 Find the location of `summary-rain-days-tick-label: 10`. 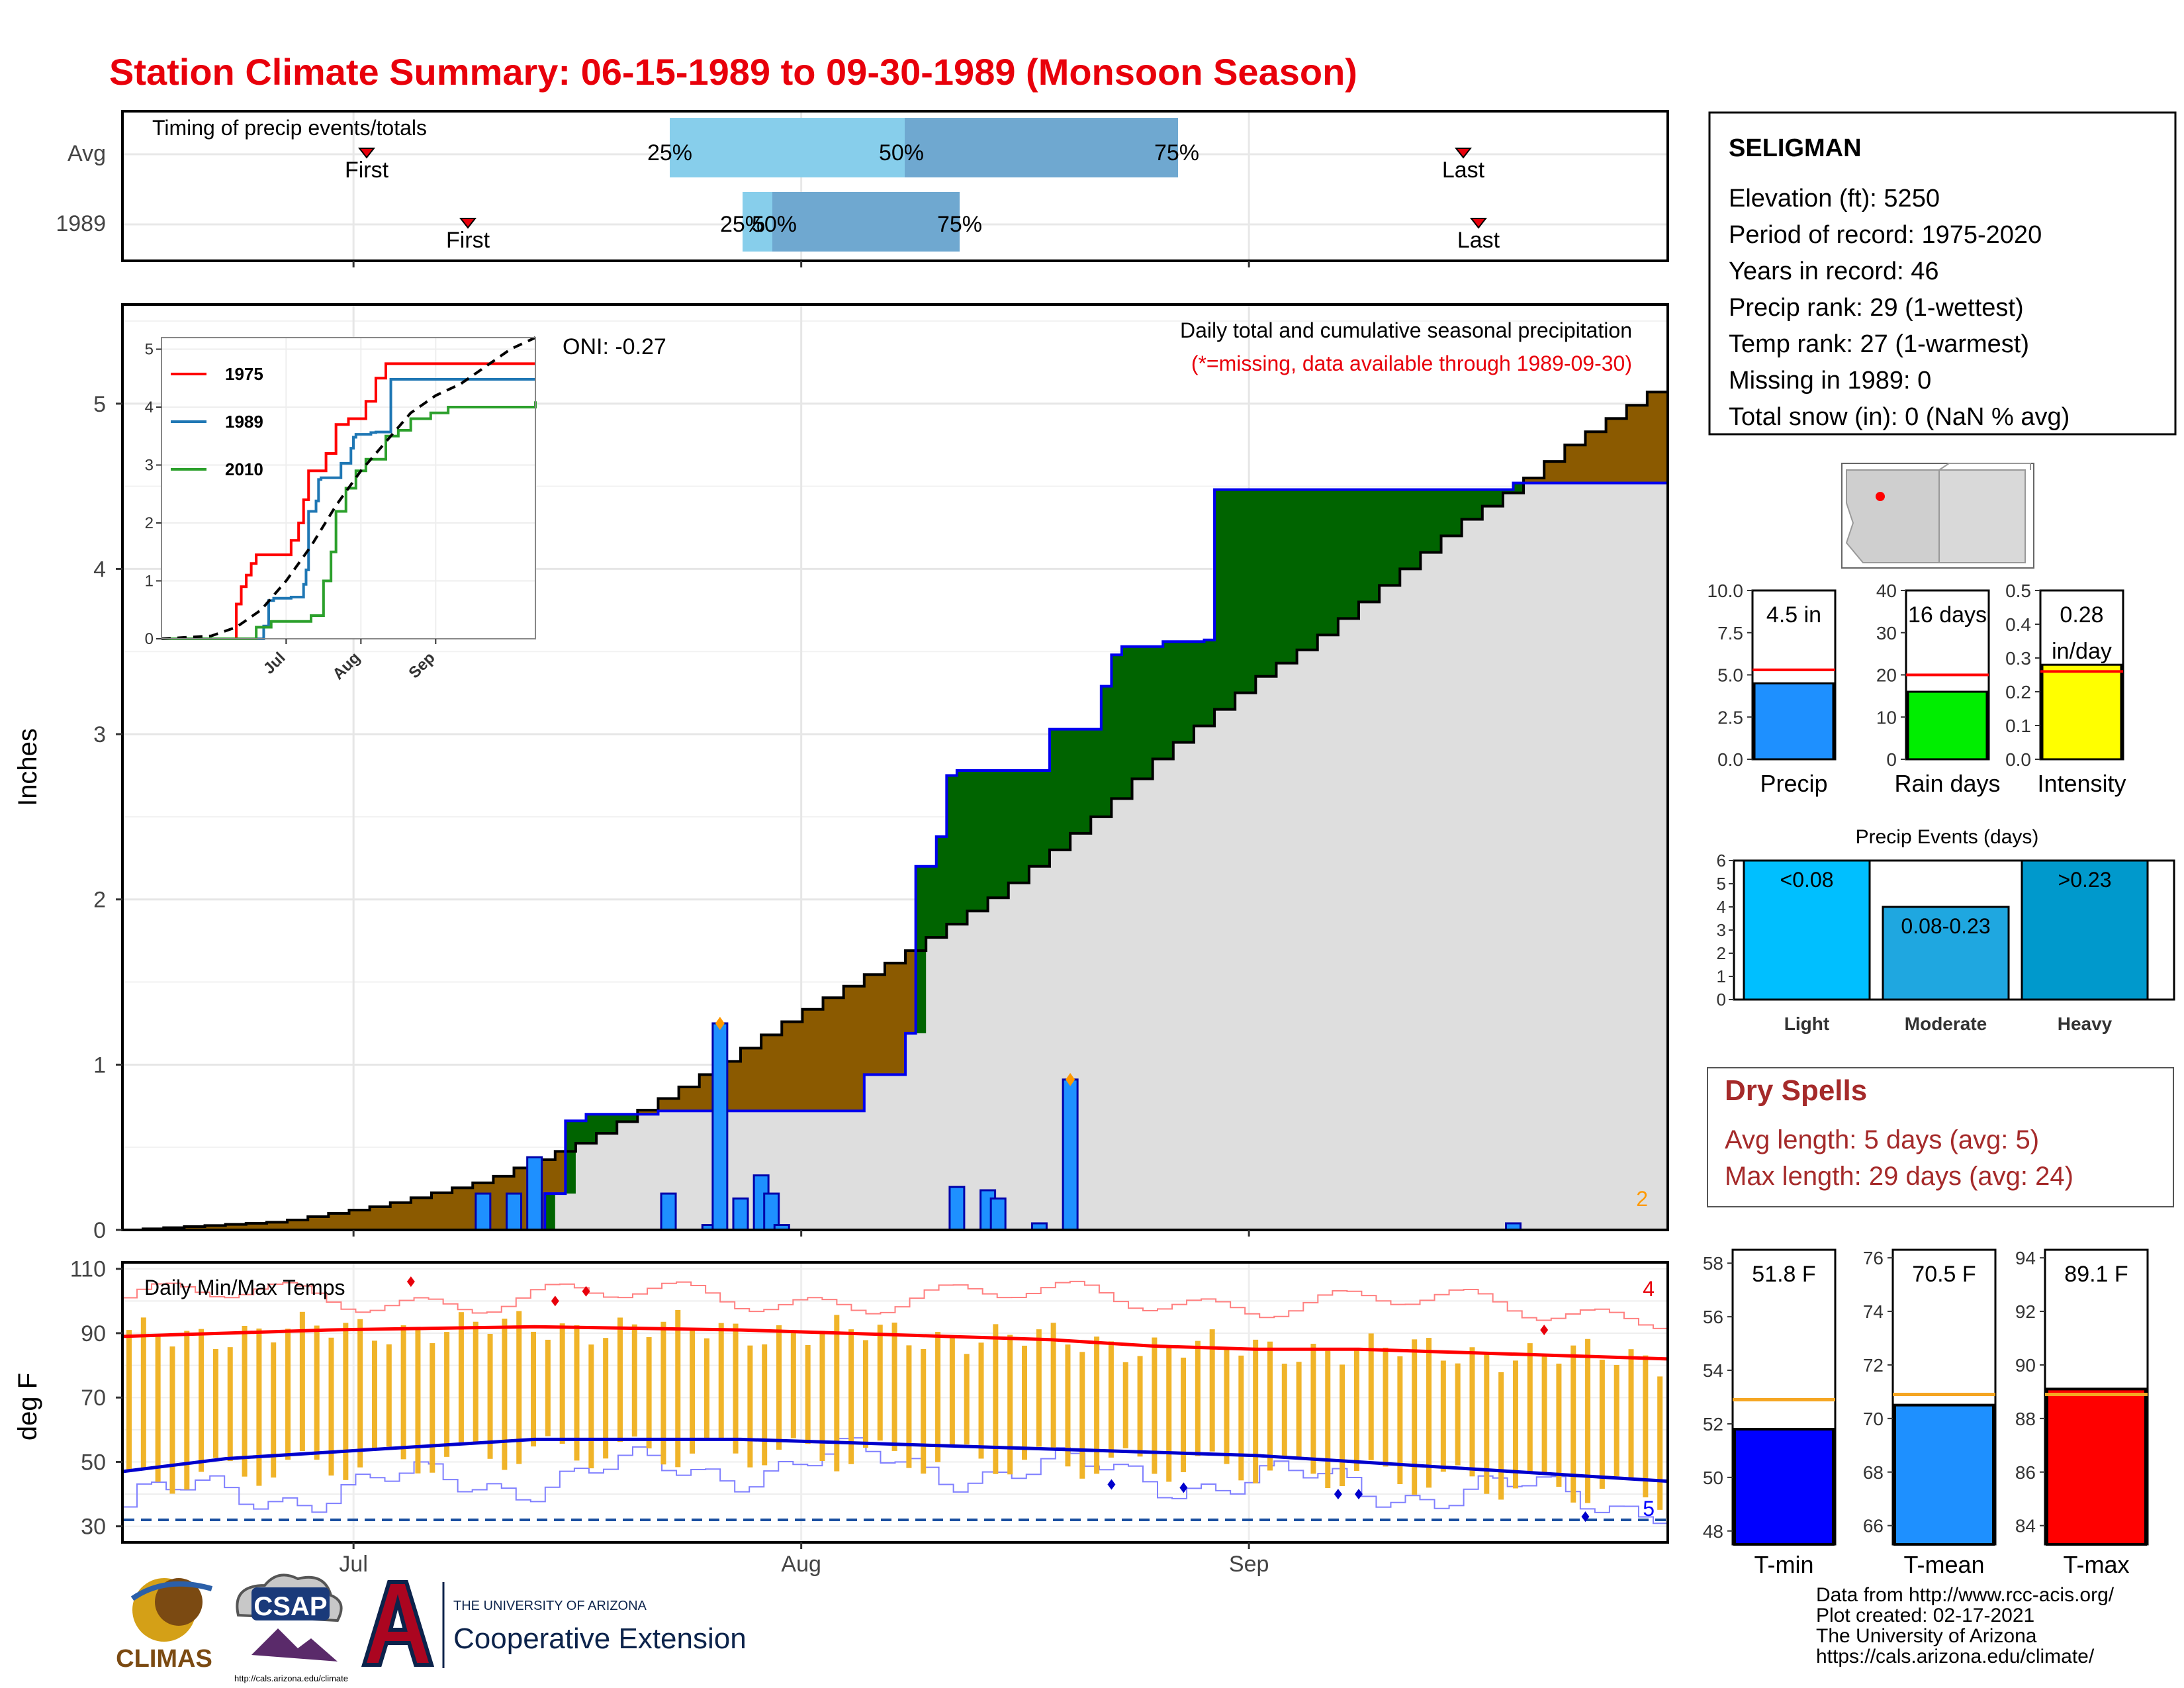

summary-rain-days-tick-label: 10 is located at coordinates (1886, 717).